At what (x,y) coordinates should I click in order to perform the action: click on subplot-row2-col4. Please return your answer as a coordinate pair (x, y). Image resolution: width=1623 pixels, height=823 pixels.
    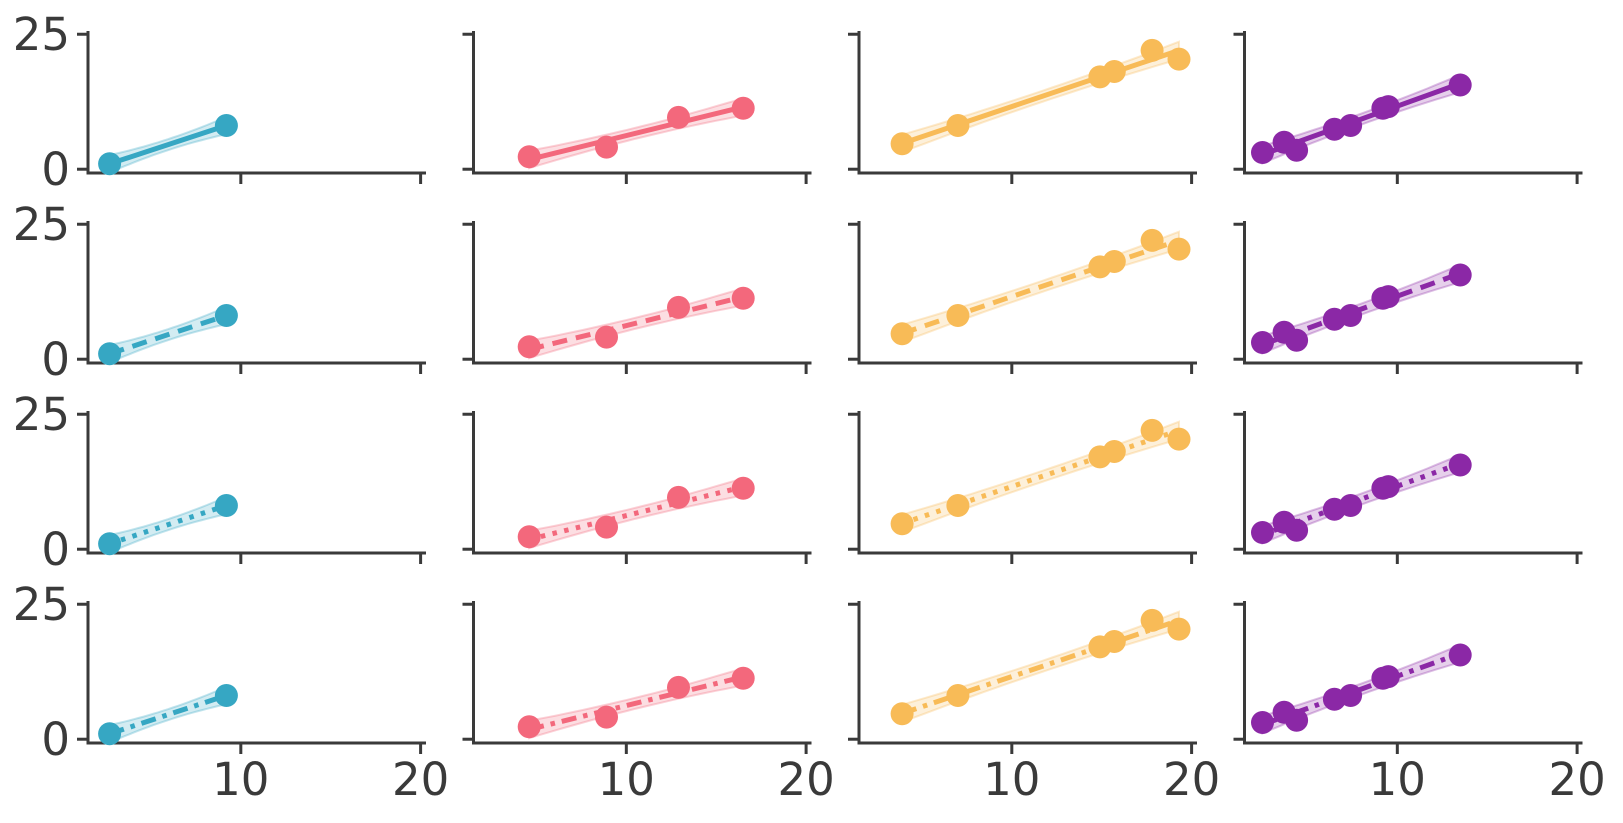
    Looking at the image, I should click on (1408, 297).